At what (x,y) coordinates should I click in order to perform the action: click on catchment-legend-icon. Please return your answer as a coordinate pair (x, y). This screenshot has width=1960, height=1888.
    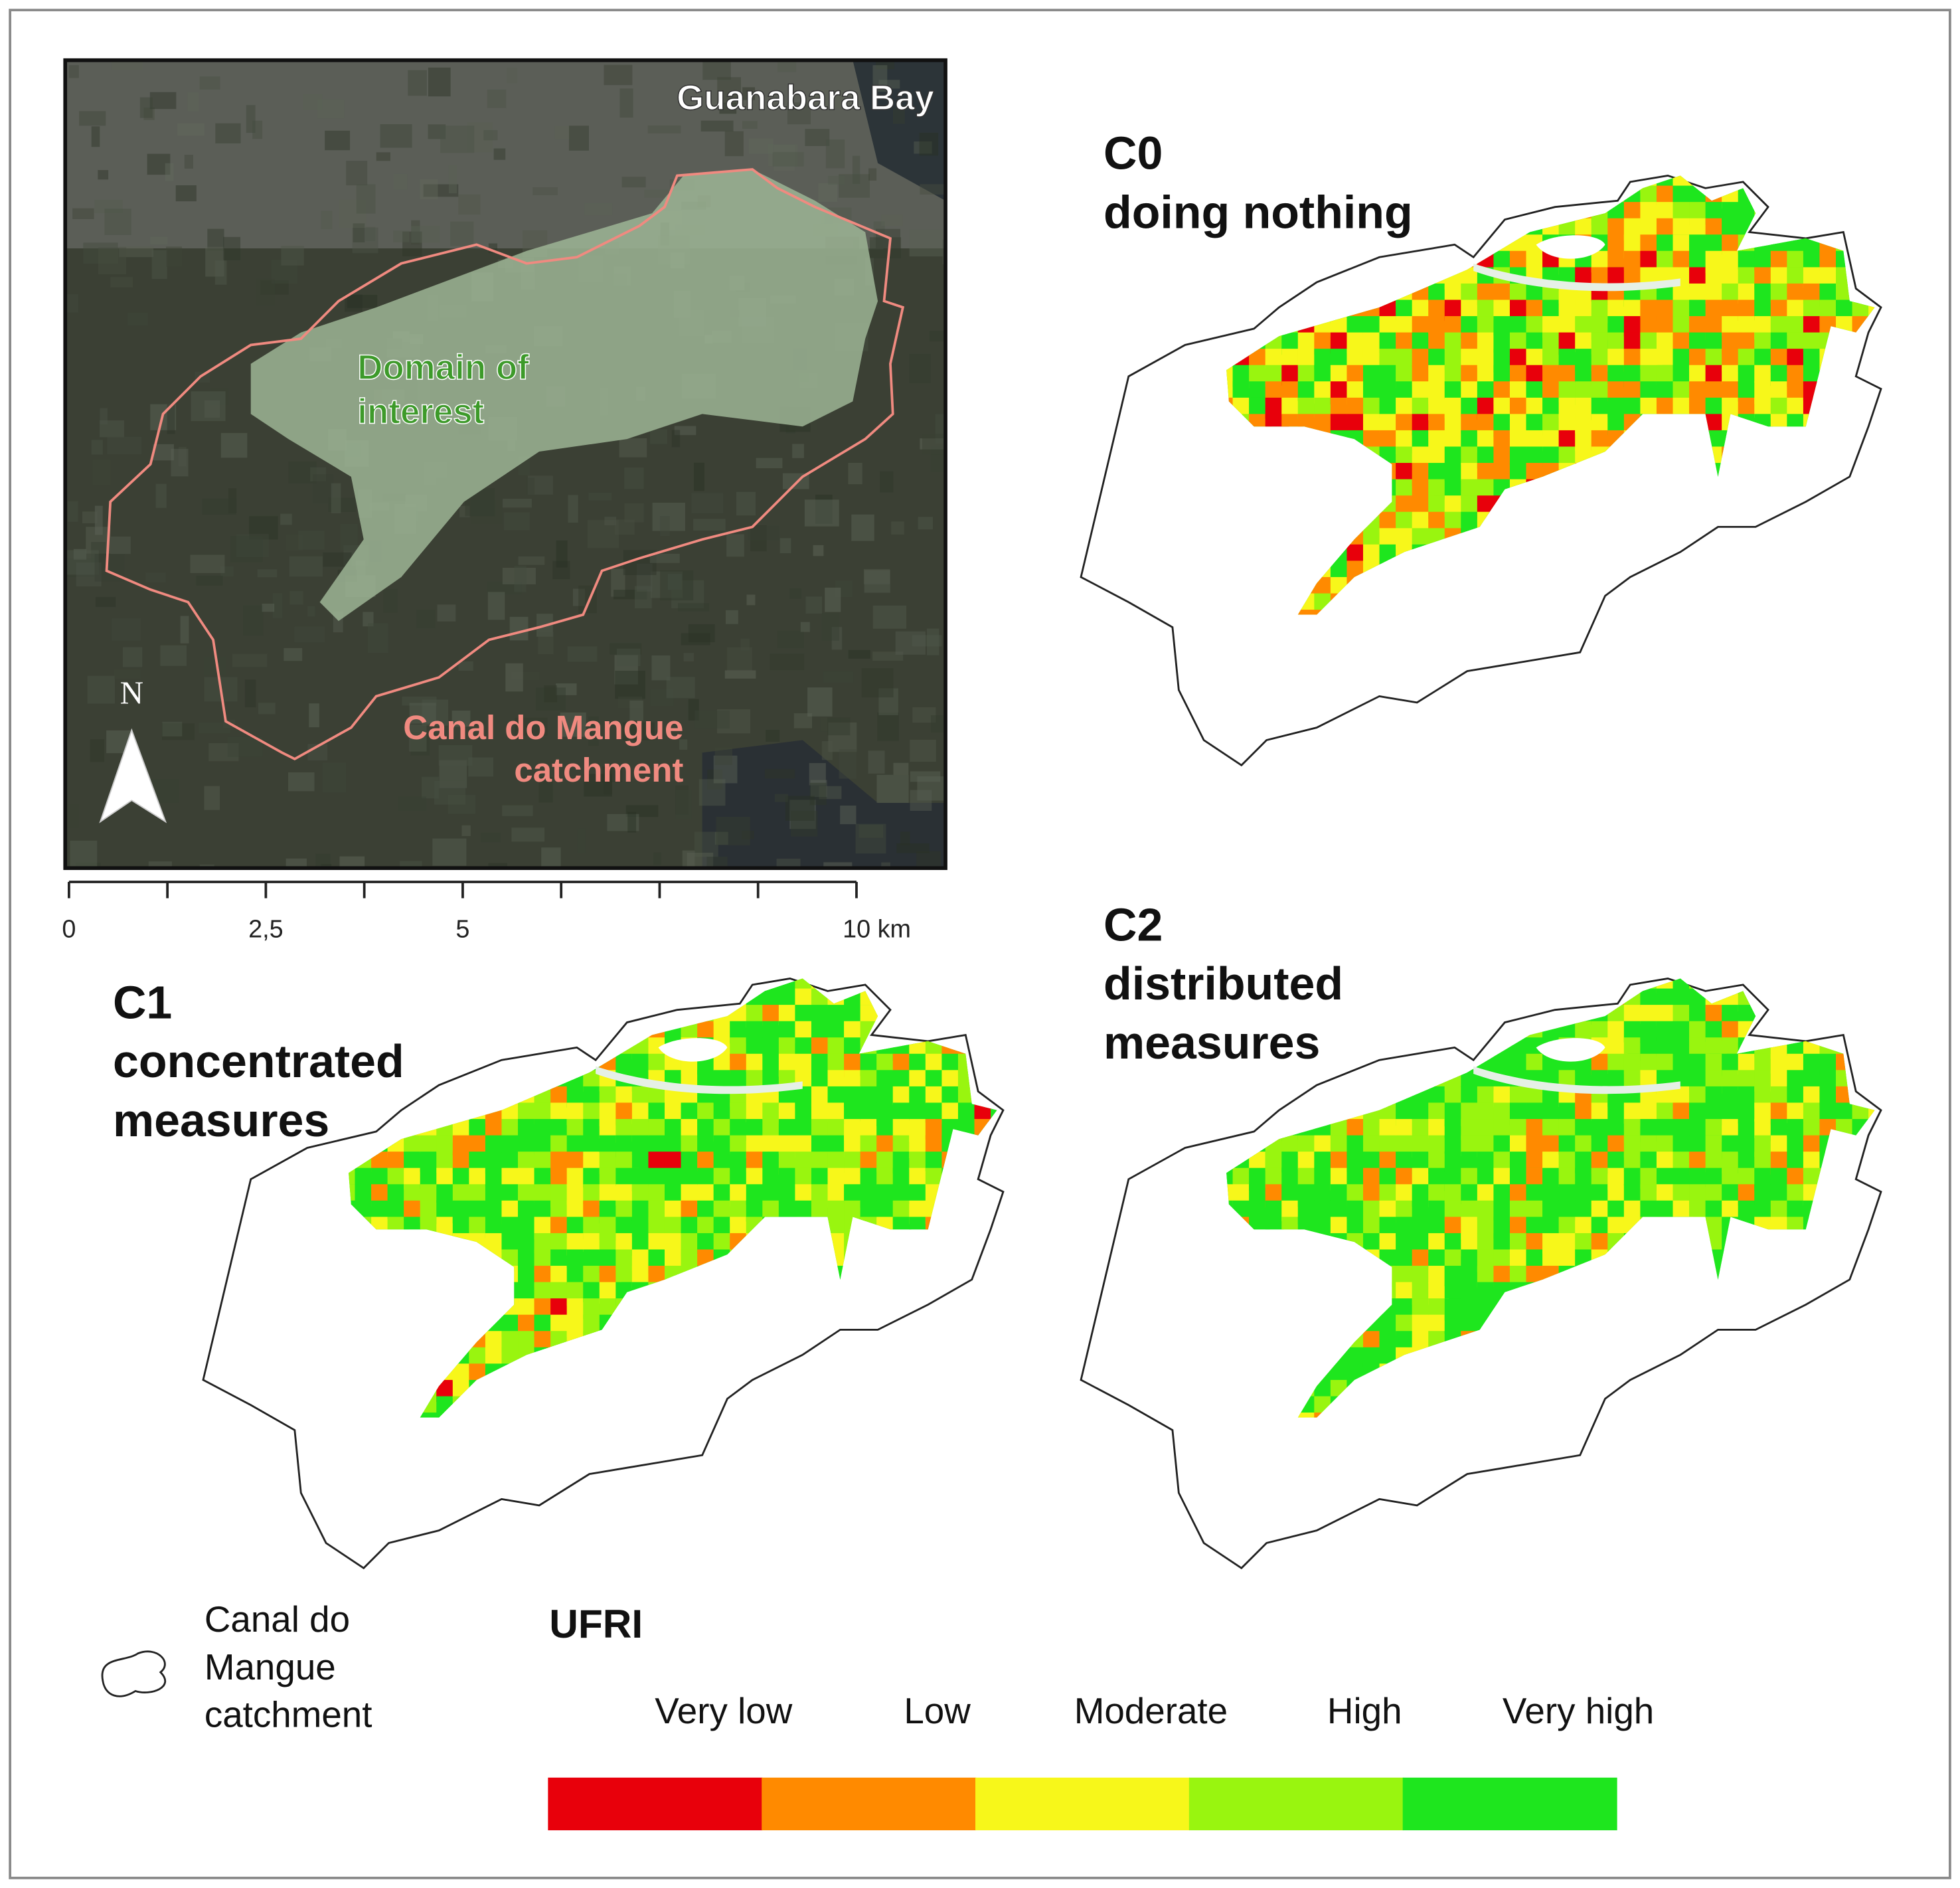
    Looking at the image, I should click on (134, 1673).